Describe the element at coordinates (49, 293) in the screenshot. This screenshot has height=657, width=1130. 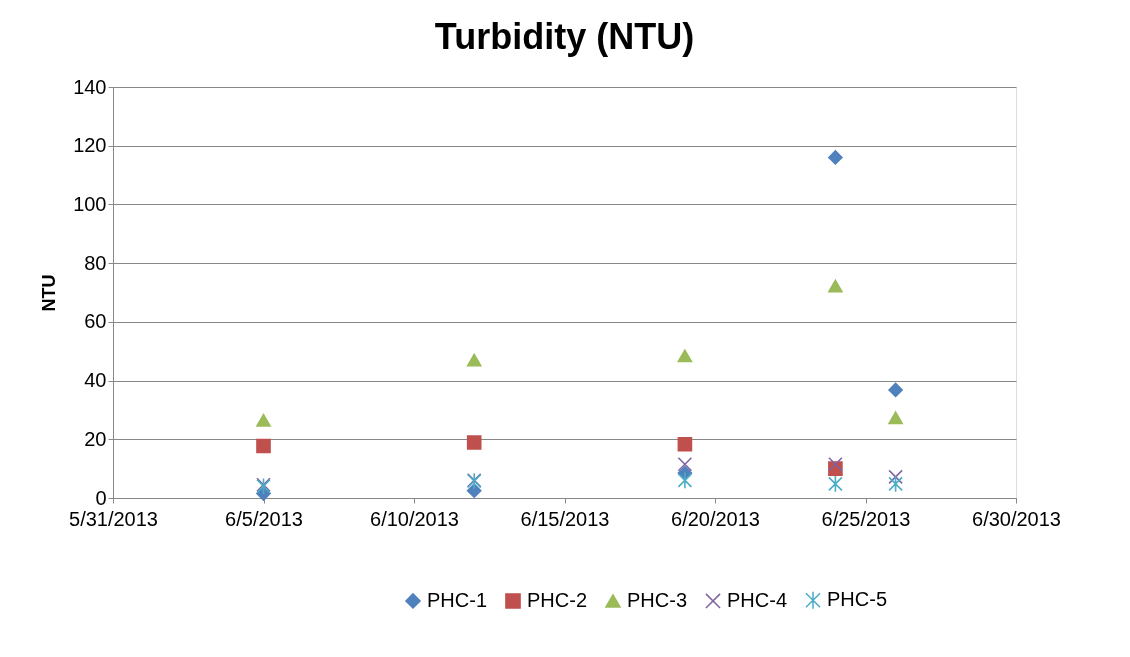
I see `y-axis-title: NTU` at that location.